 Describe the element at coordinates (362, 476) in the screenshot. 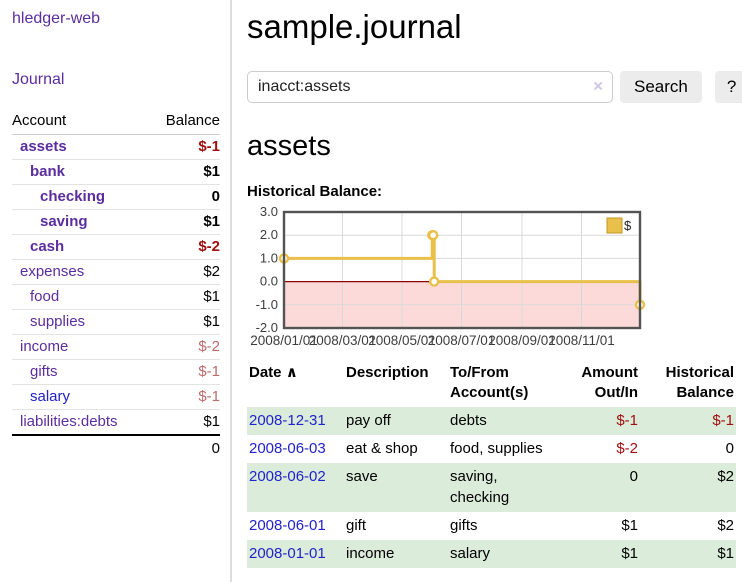

I see `transaction-description: save` at that location.